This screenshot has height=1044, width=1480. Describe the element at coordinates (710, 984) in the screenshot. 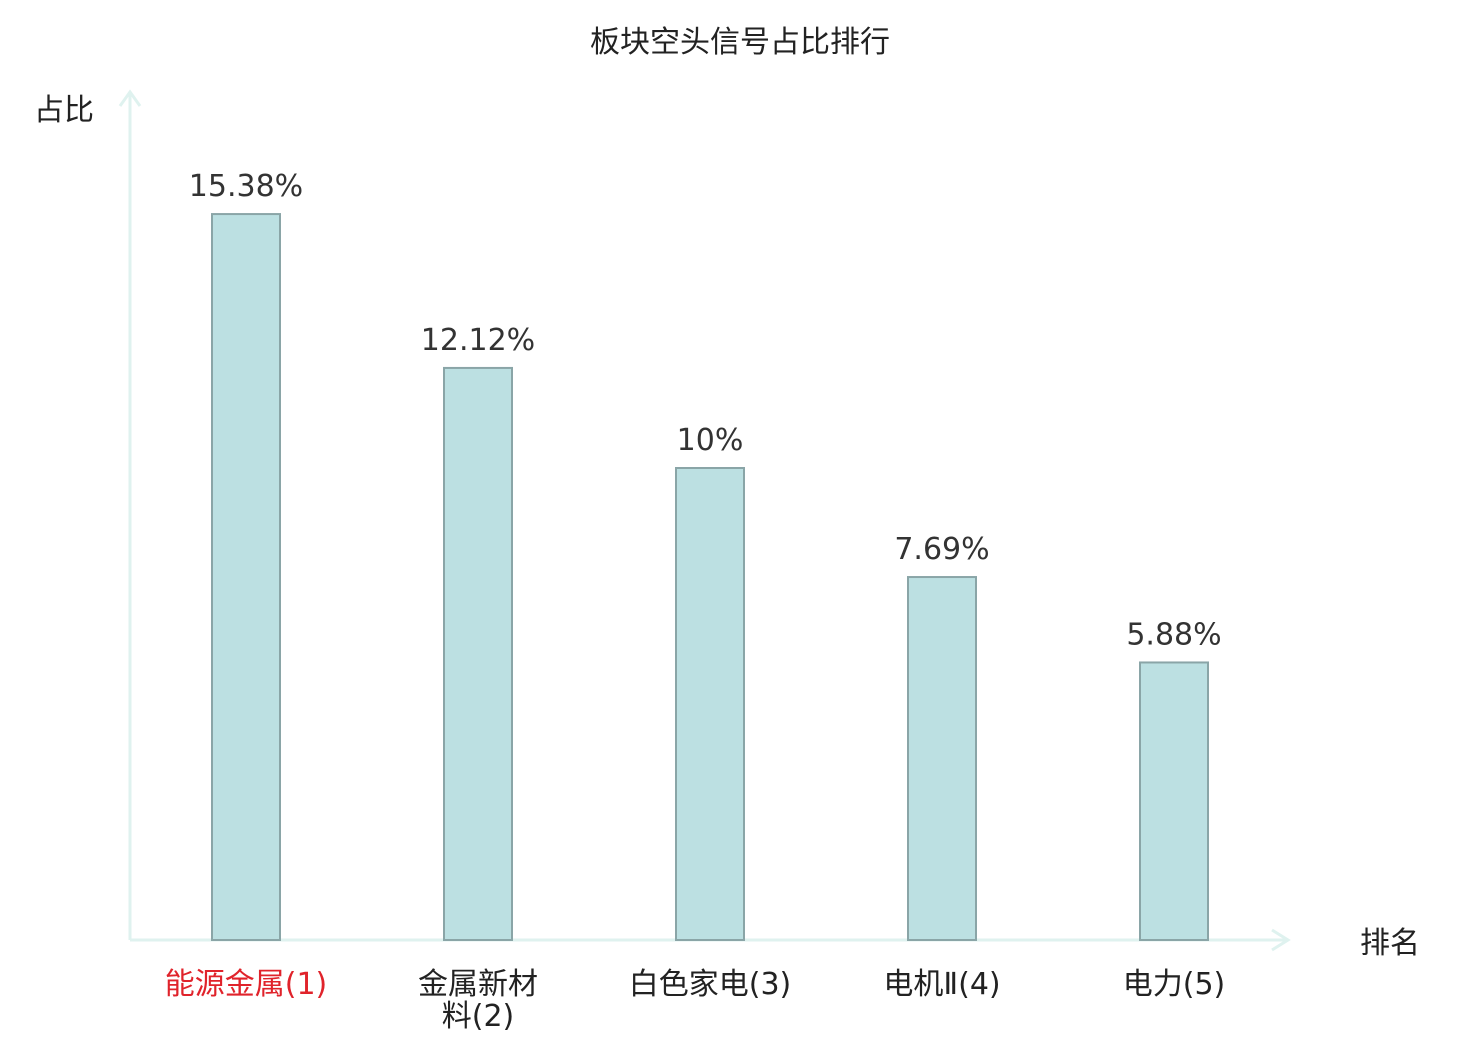

I see `category-label-3: 白色家电(3)` at that location.